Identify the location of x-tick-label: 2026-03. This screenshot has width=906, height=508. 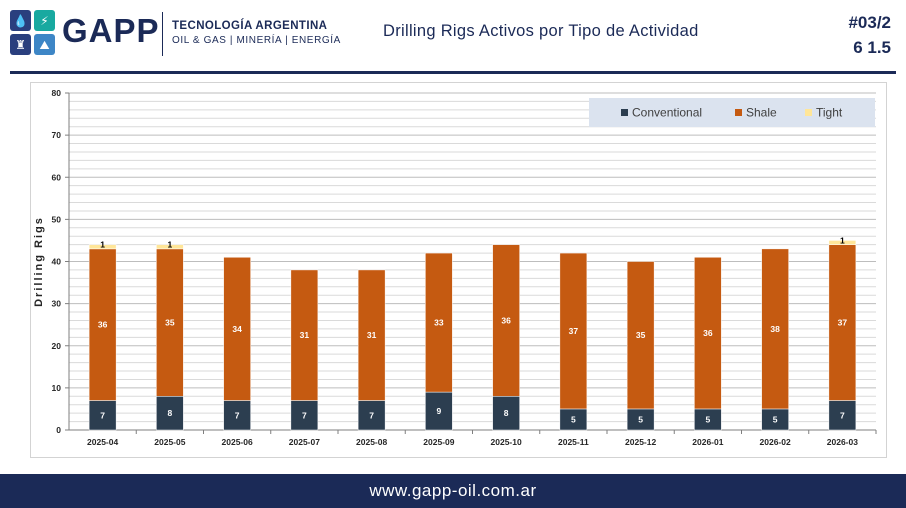
(842, 442).